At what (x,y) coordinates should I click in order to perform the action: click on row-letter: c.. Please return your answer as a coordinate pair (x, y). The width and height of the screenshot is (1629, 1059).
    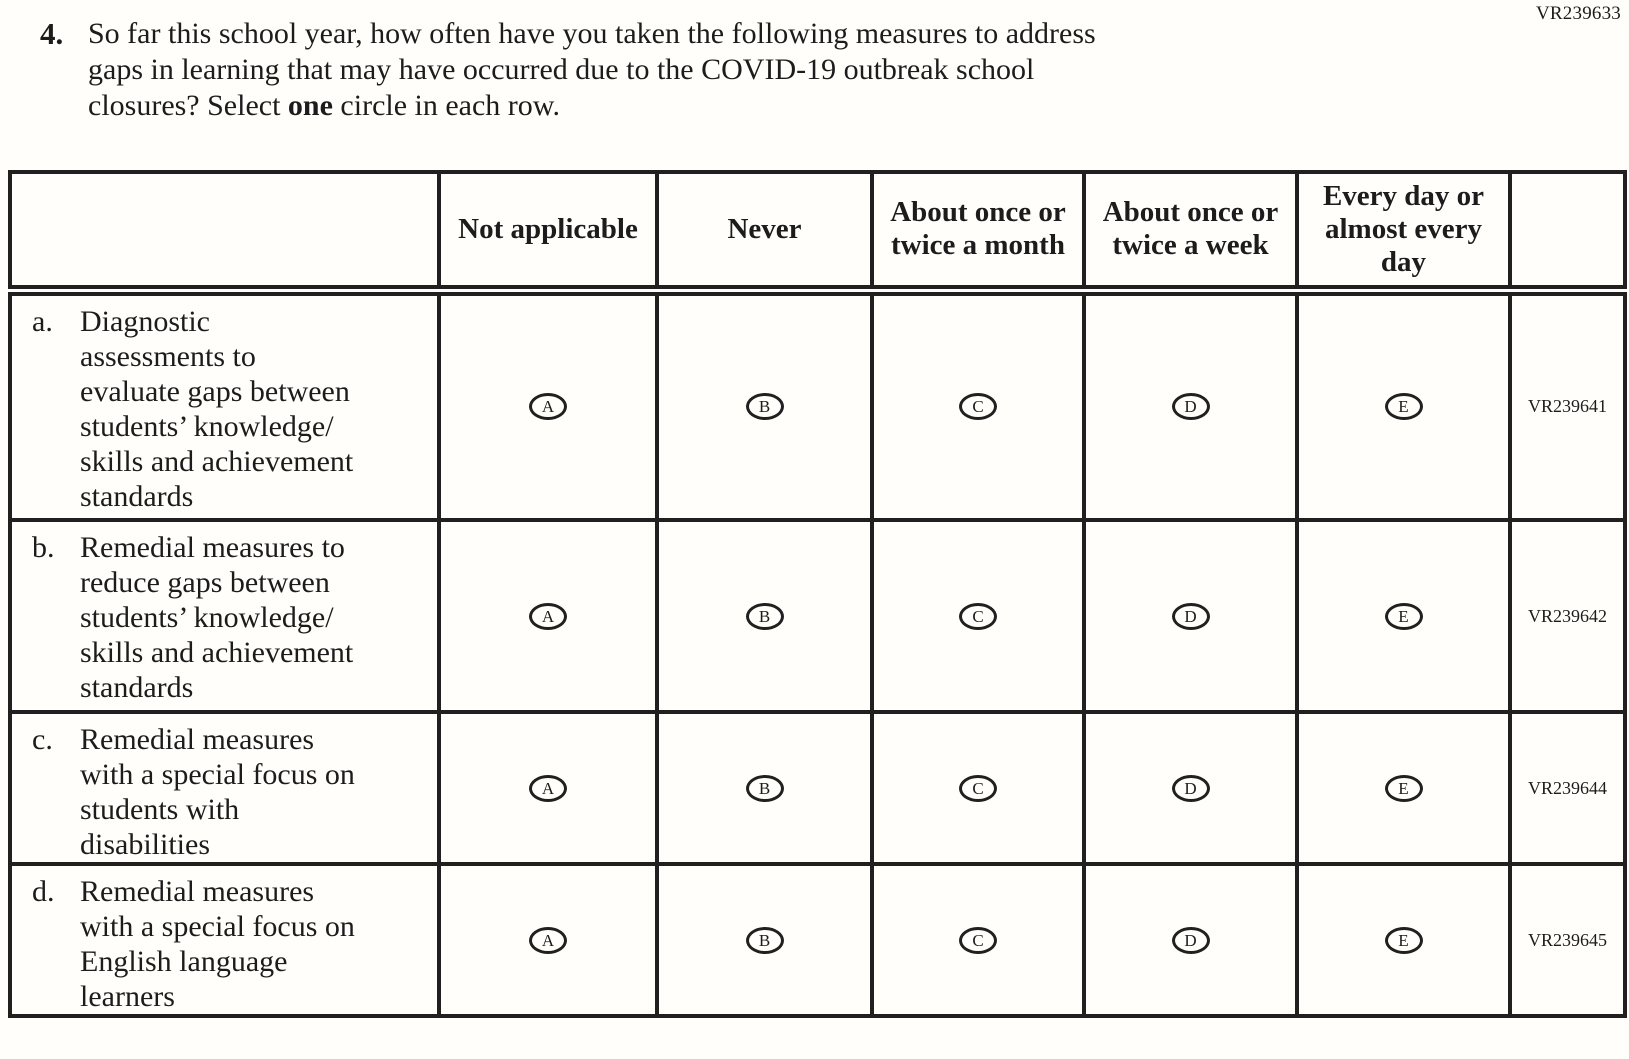
    Looking at the image, I should click on (42, 739).